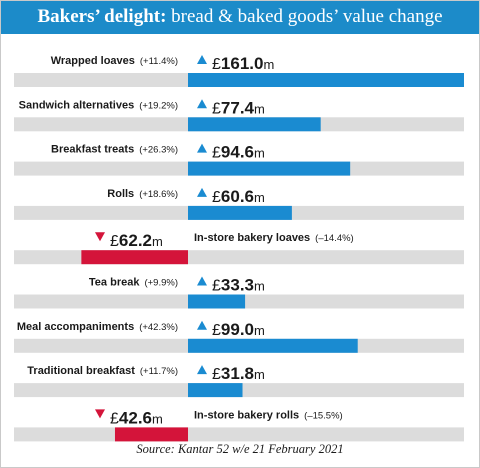 The width and height of the screenshot is (480, 468). Describe the element at coordinates (102, 16) in the screenshot. I see `title-bold: Bakers’ delight:` at that location.